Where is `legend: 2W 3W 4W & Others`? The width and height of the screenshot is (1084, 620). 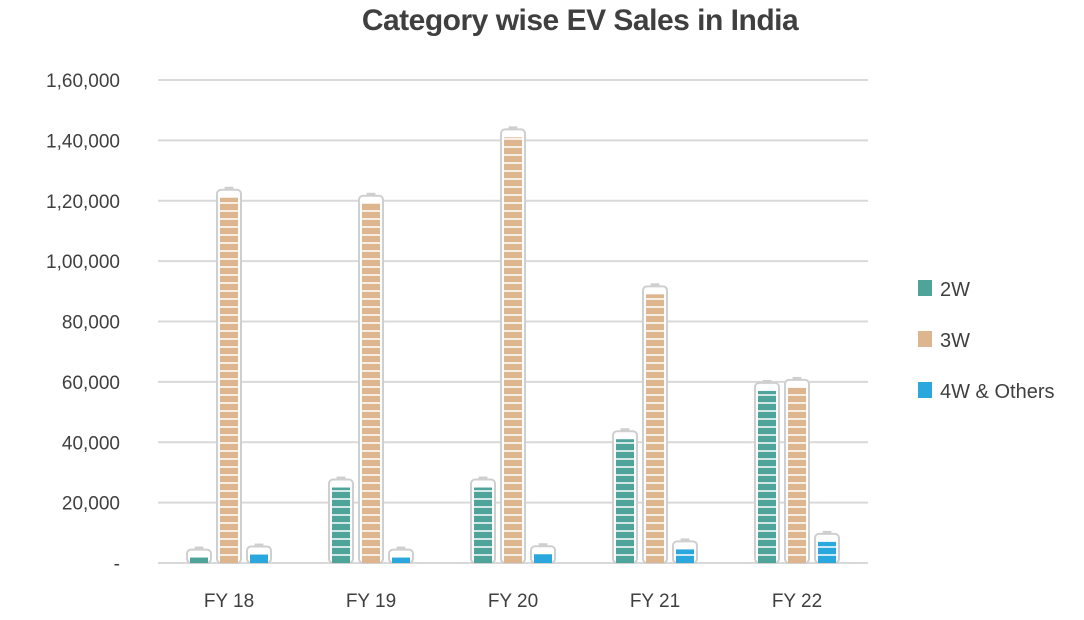
legend: 2W 3W 4W & Others is located at coordinates (986, 341).